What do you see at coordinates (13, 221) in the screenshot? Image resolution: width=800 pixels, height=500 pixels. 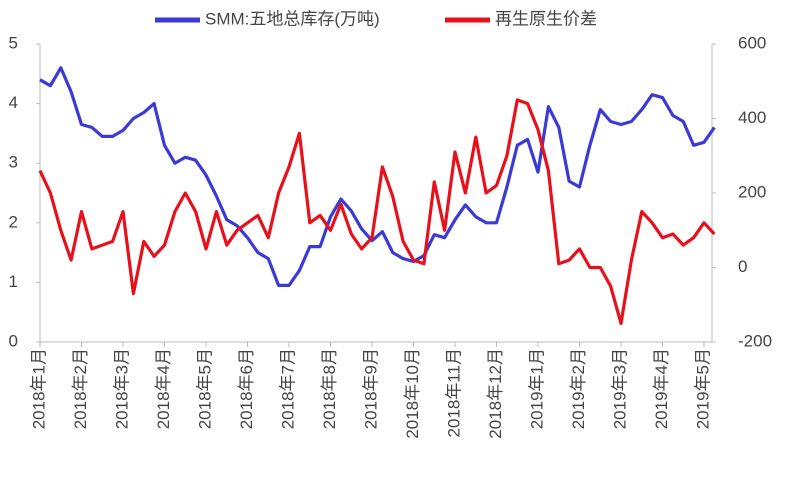 I see `y-tick-label: 2` at bounding box center [13, 221].